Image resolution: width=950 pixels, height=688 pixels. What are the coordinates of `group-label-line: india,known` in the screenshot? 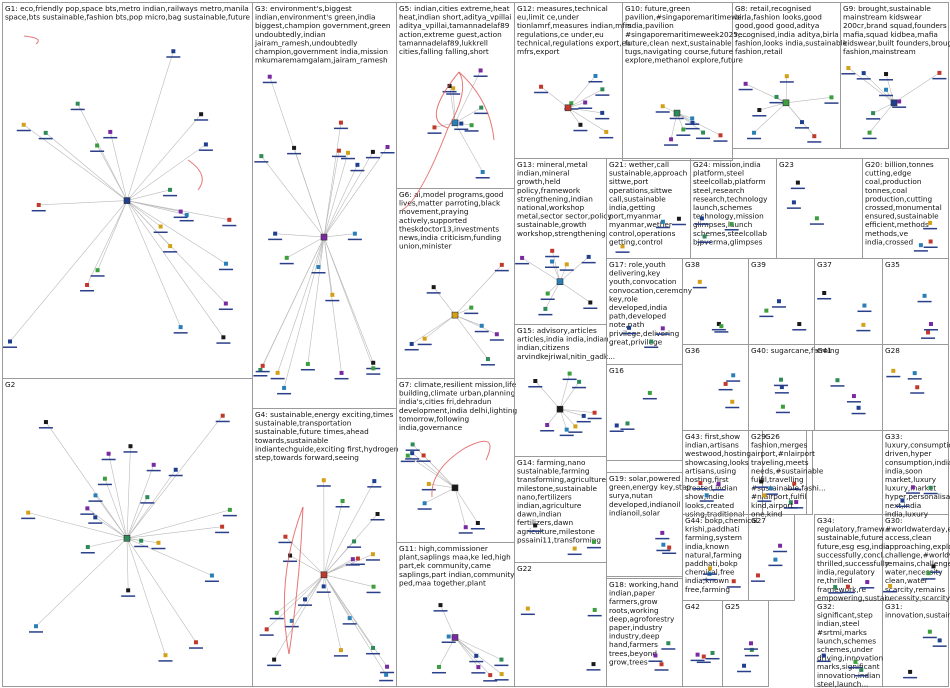 It's located at (707, 580).